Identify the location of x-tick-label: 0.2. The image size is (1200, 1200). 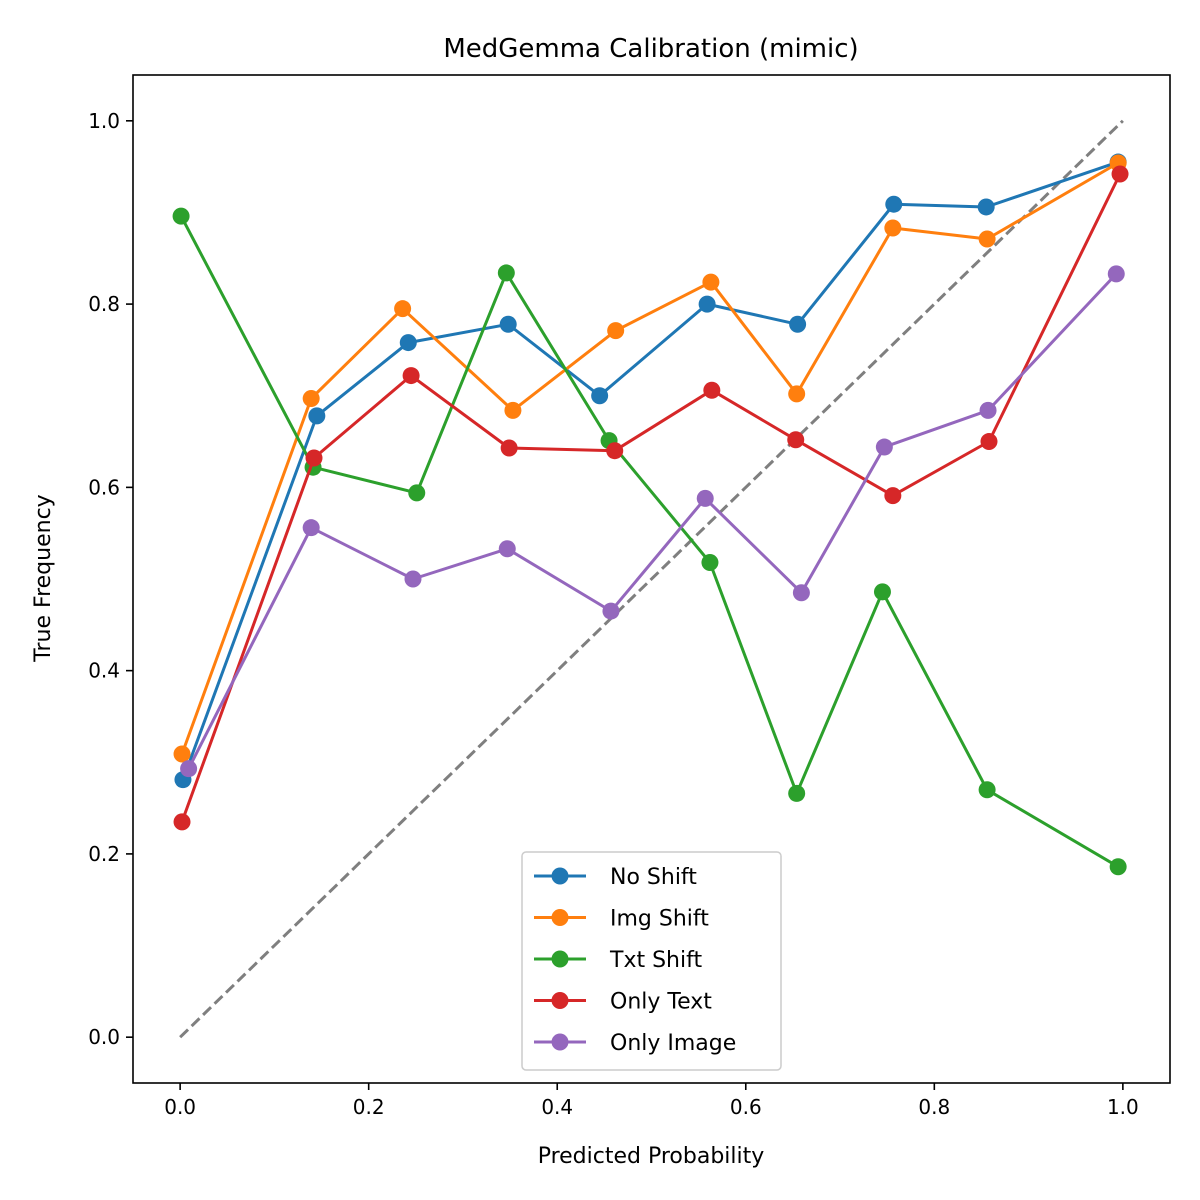
(369, 1107).